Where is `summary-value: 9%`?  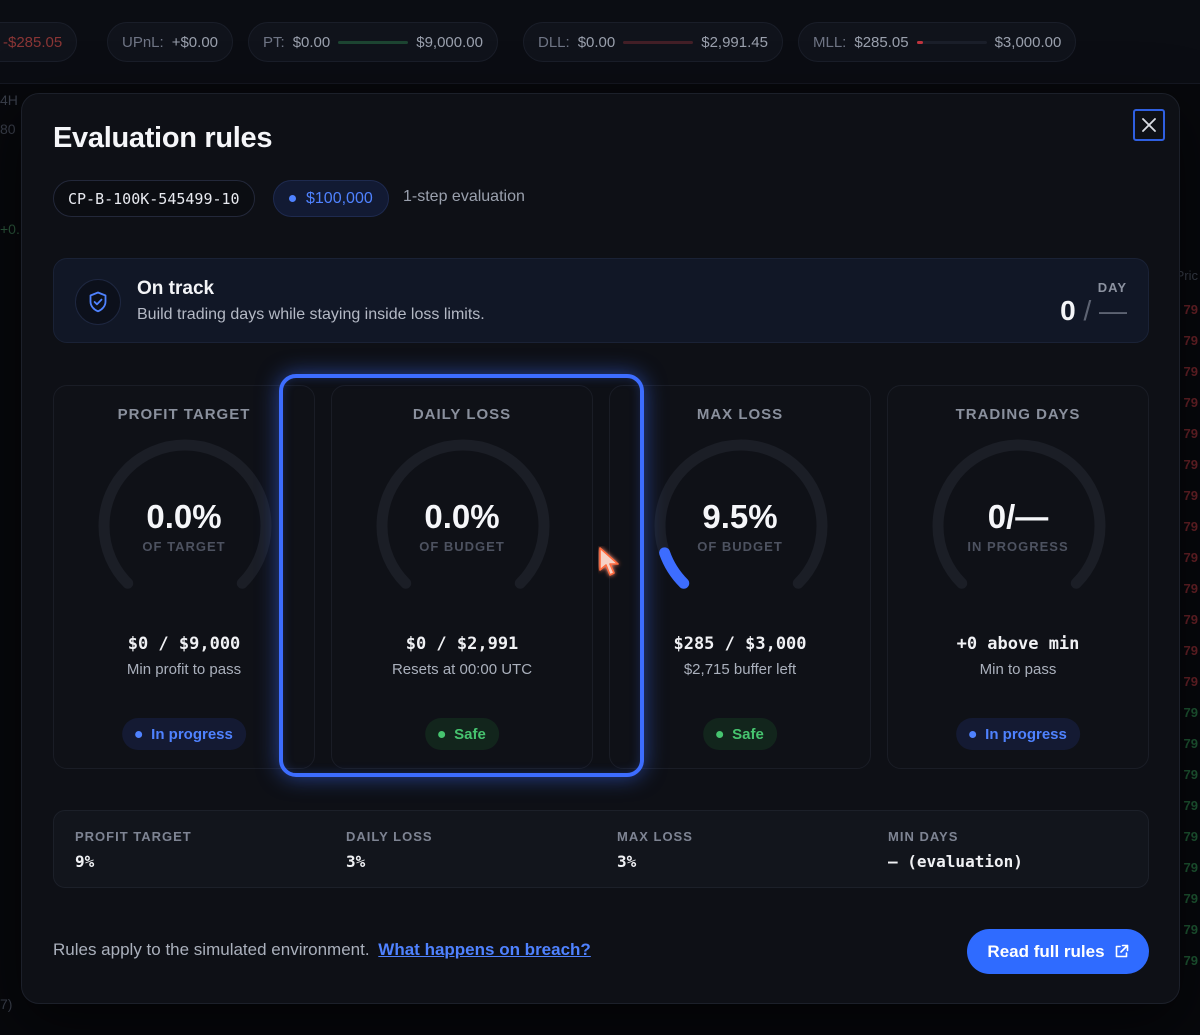
summary-value: 9% is located at coordinates (85, 861).